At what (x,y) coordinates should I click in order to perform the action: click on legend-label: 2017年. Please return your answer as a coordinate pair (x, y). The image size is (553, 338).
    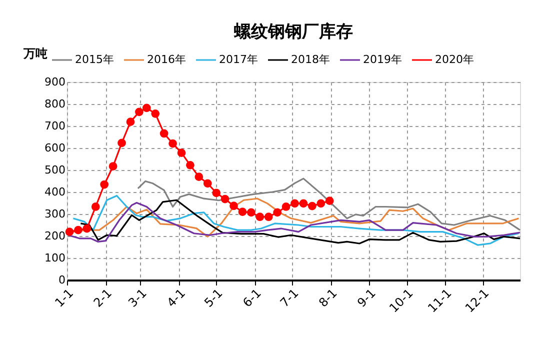
    Looking at the image, I should click on (238, 59).